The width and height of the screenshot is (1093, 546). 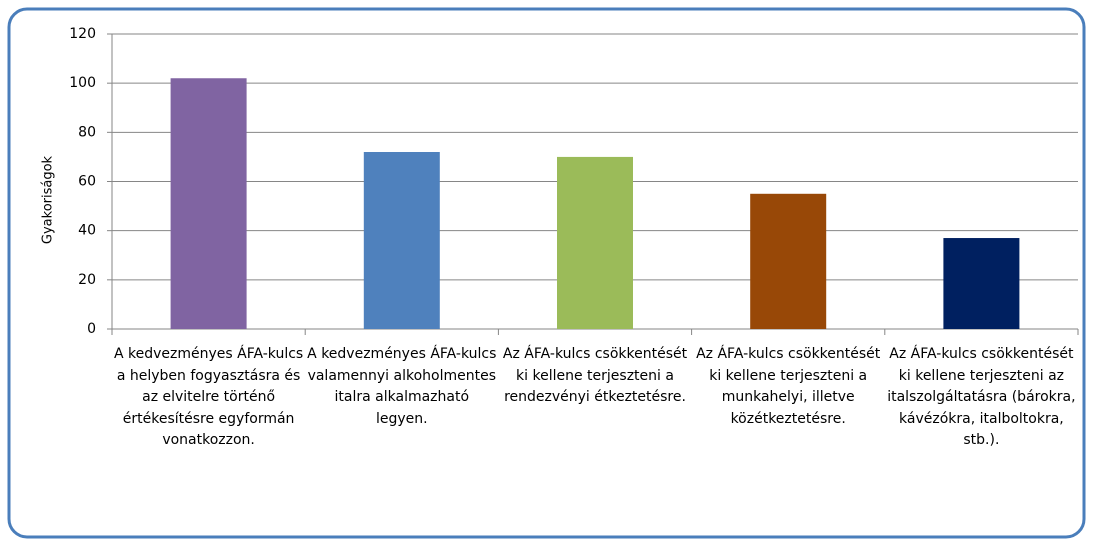 I want to click on y-tick-label: 40, so click(x=87, y=231).